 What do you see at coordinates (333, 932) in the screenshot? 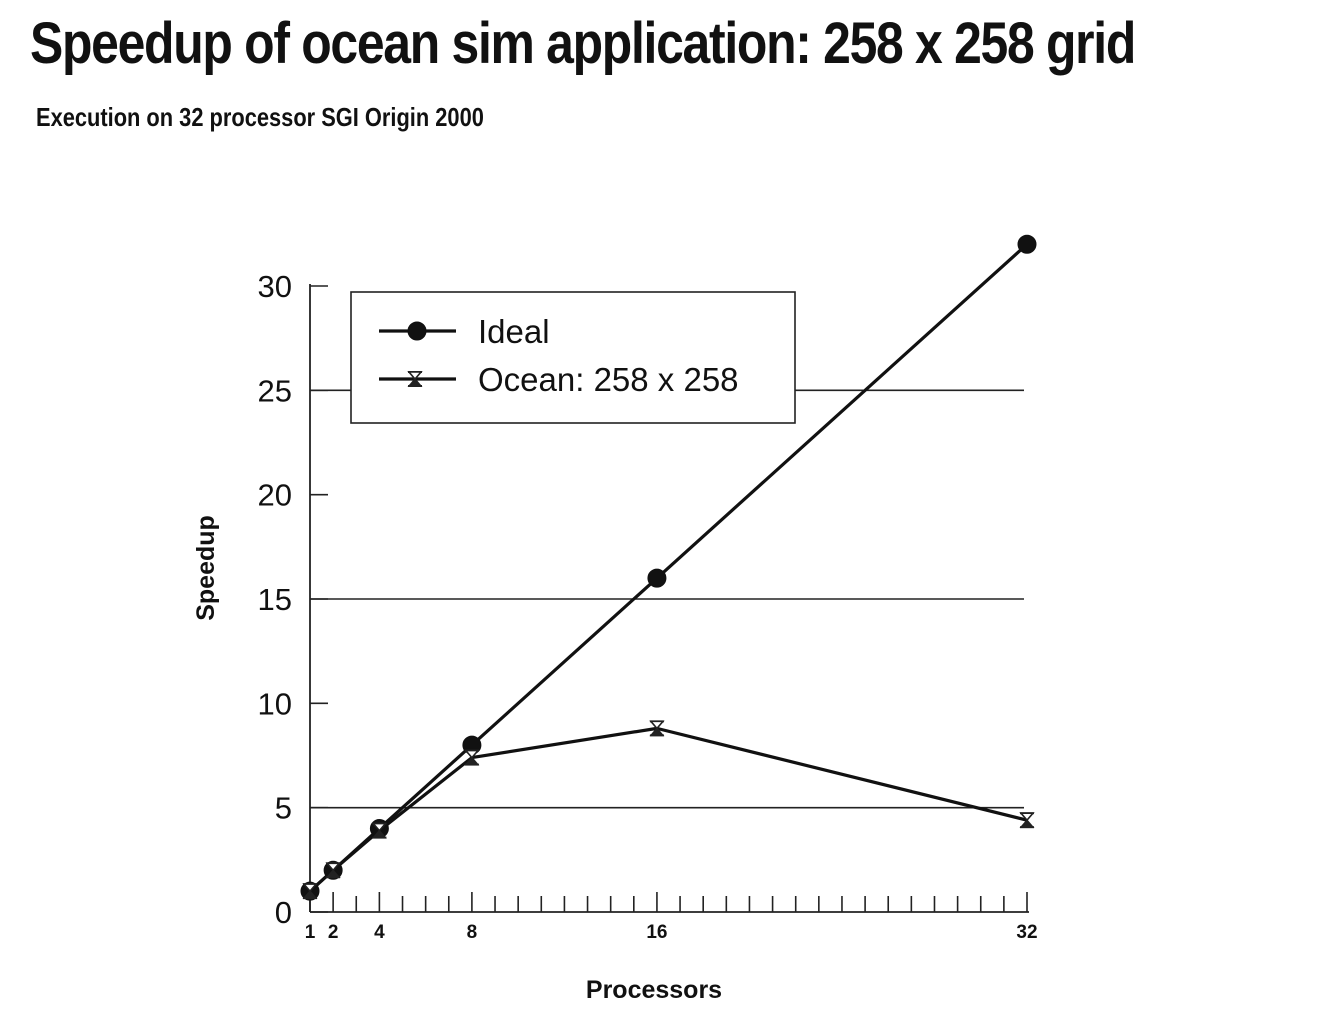
I see `x-tick-label: 2` at bounding box center [333, 932].